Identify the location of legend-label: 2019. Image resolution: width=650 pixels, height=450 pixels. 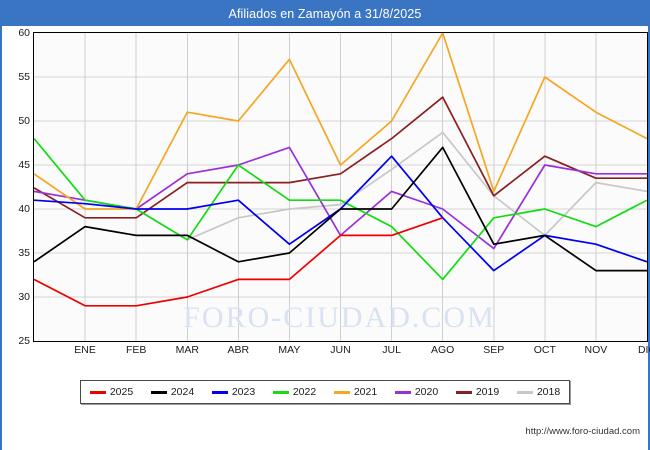
(487, 392).